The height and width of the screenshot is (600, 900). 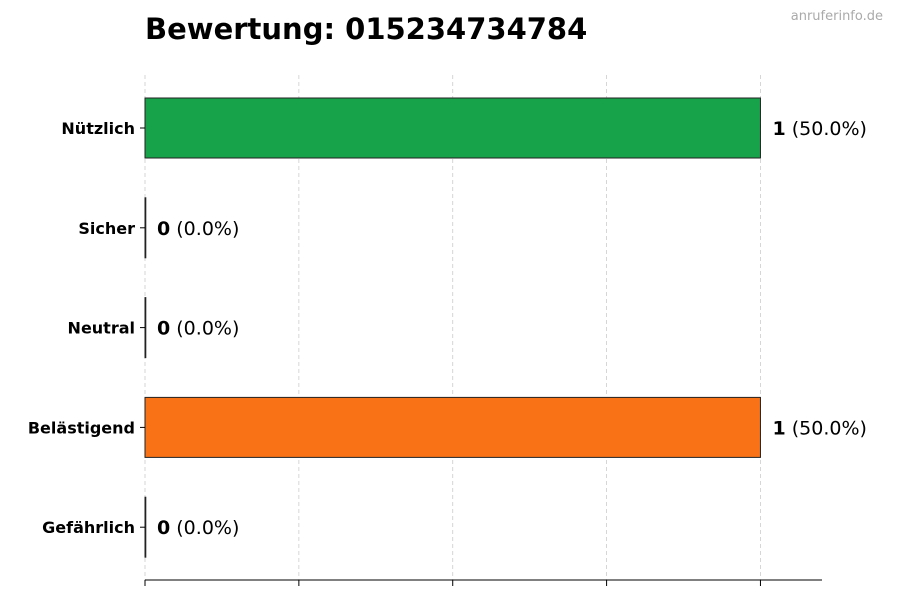 I want to click on category-label: Neutral, so click(x=101, y=328).